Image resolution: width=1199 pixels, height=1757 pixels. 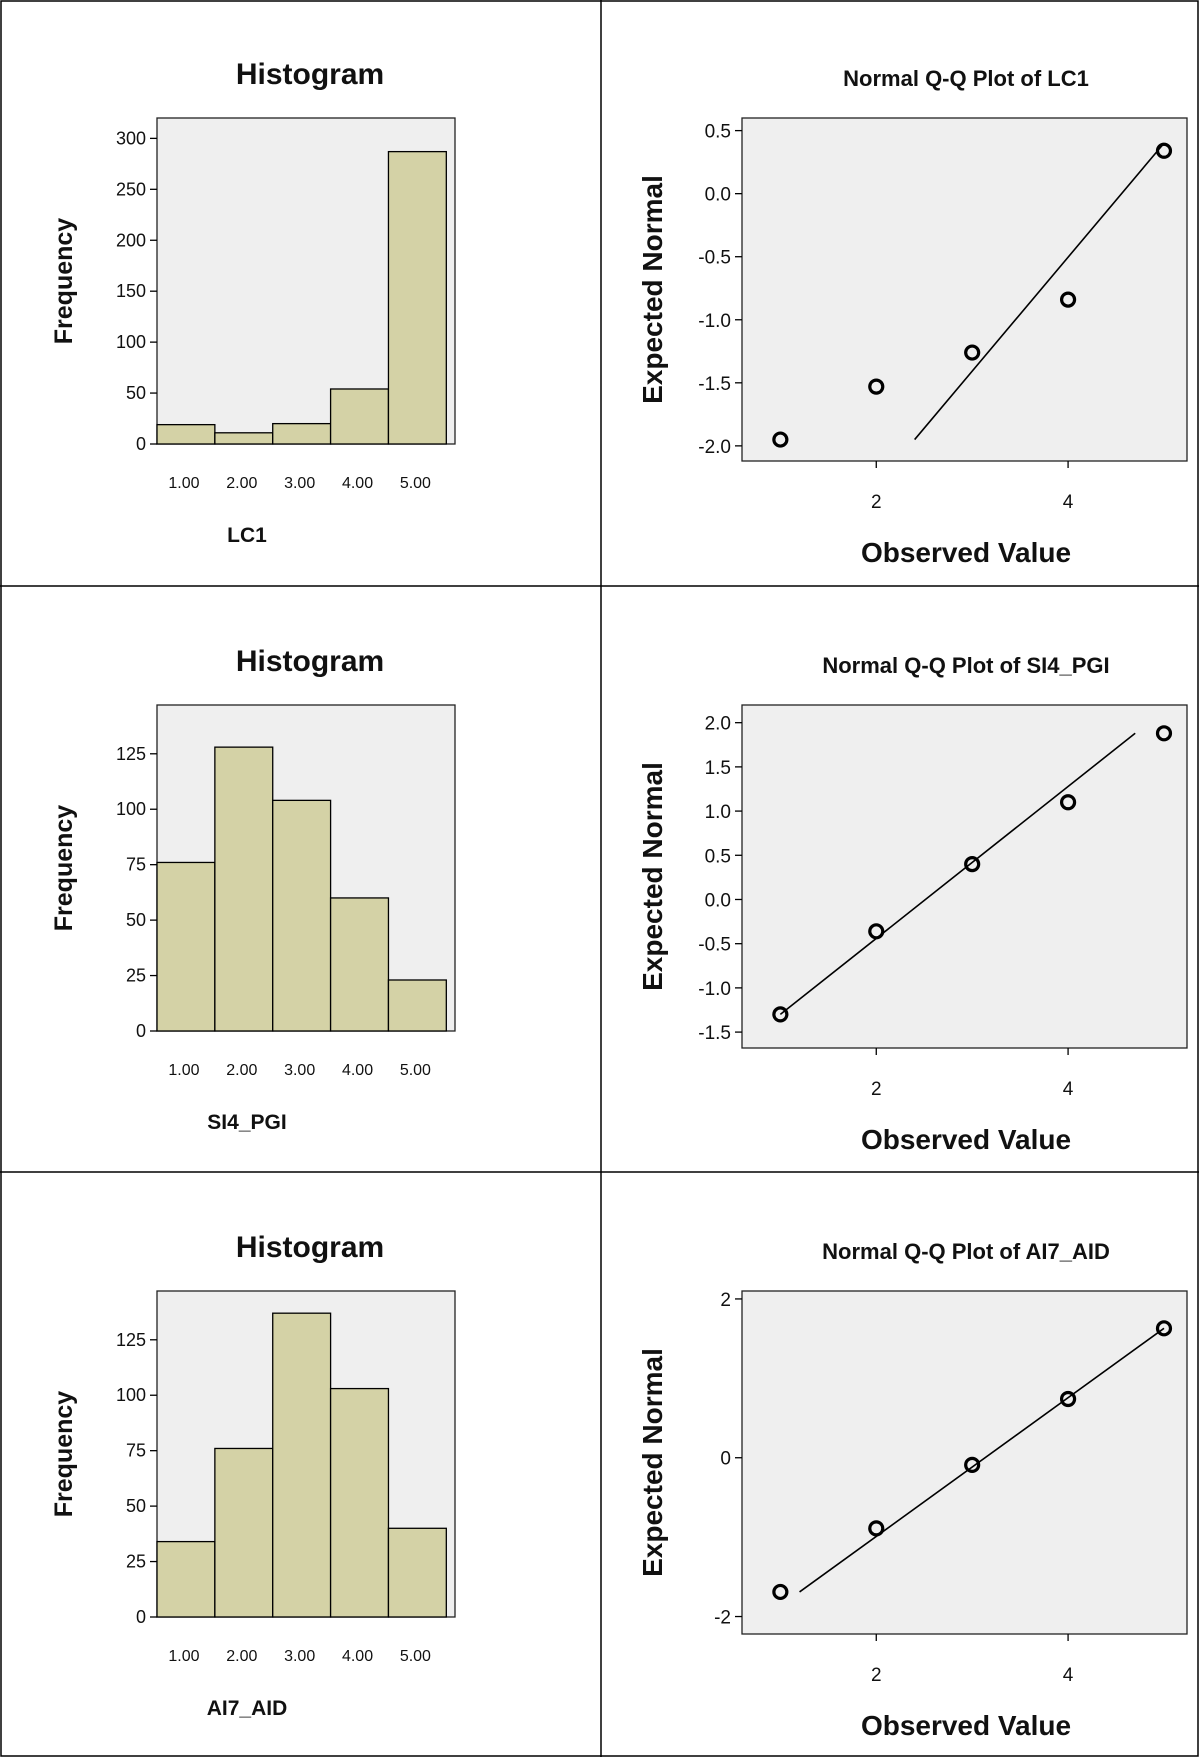 What do you see at coordinates (966, 78) in the screenshot?
I see `chart-title: Normal Q-Q Plot of LC1` at bounding box center [966, 78].